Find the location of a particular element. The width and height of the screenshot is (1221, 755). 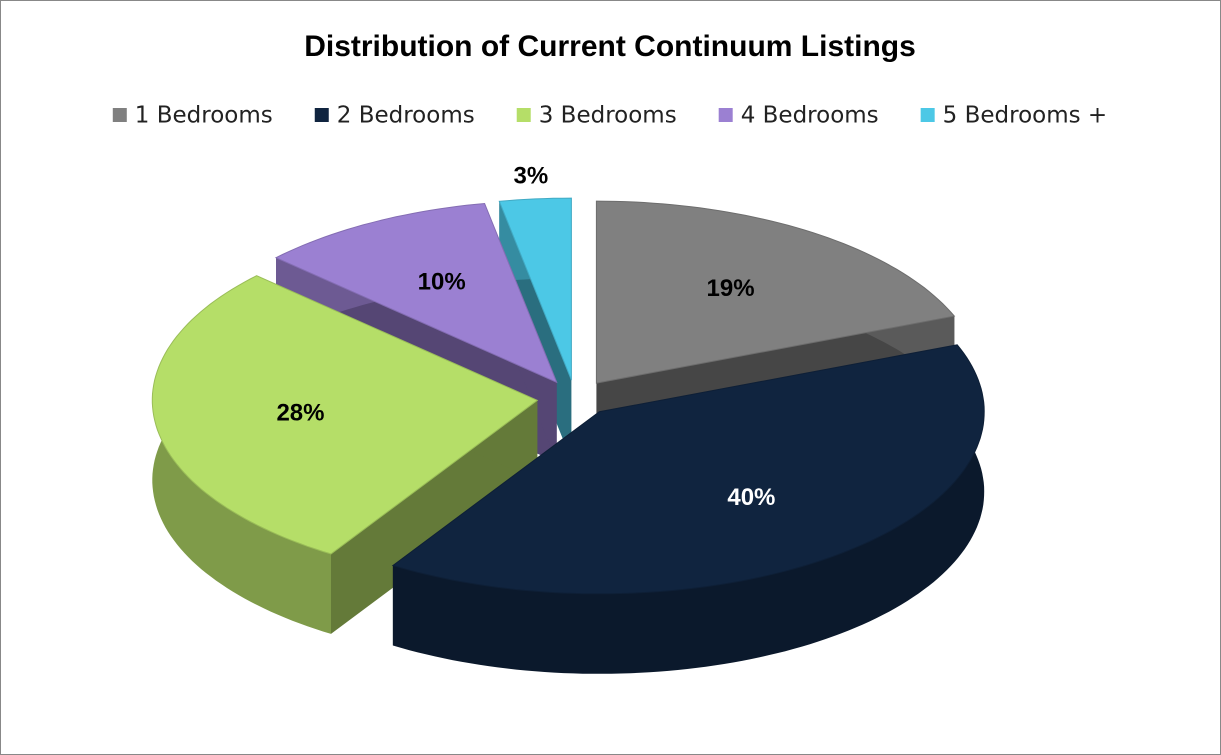

legend-item: 2 Bedrooms is located at coordinates (394, 116).